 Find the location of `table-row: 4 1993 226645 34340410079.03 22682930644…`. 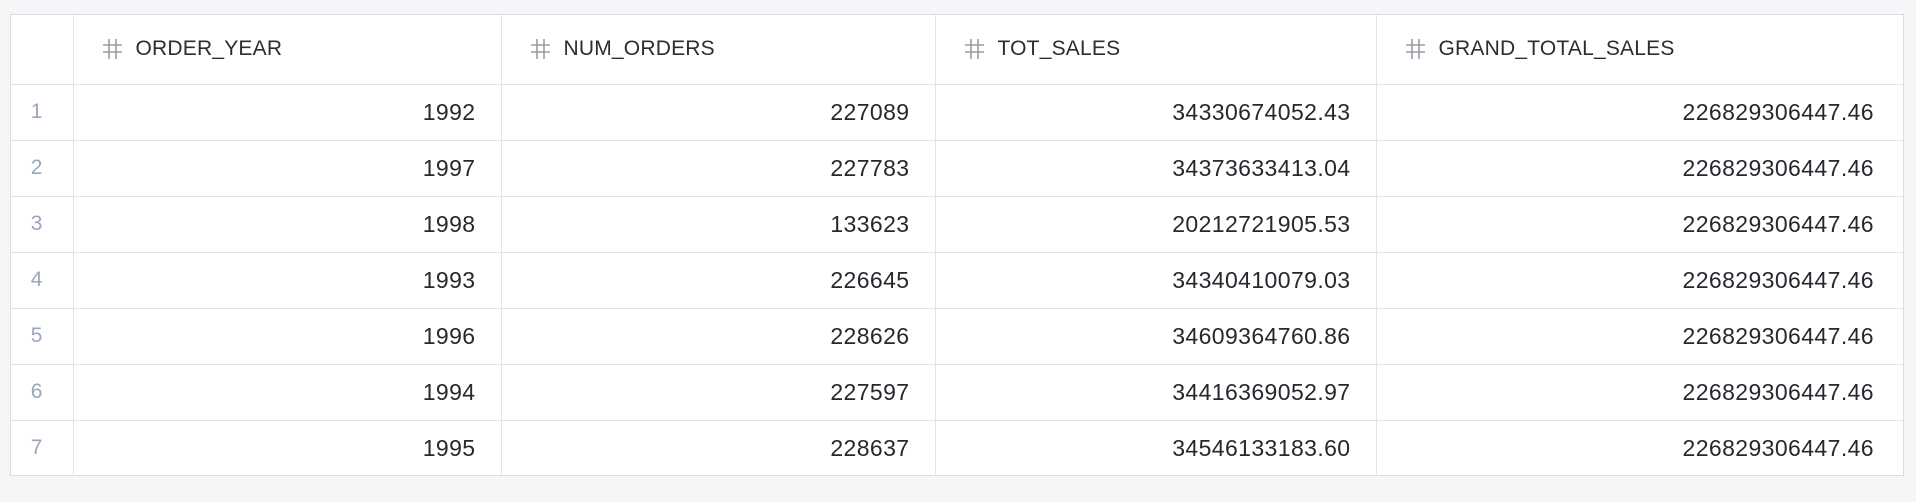

table-row: 4 1993 226645 34340410079.03 22682930644… is located at coordinates (957, 280).